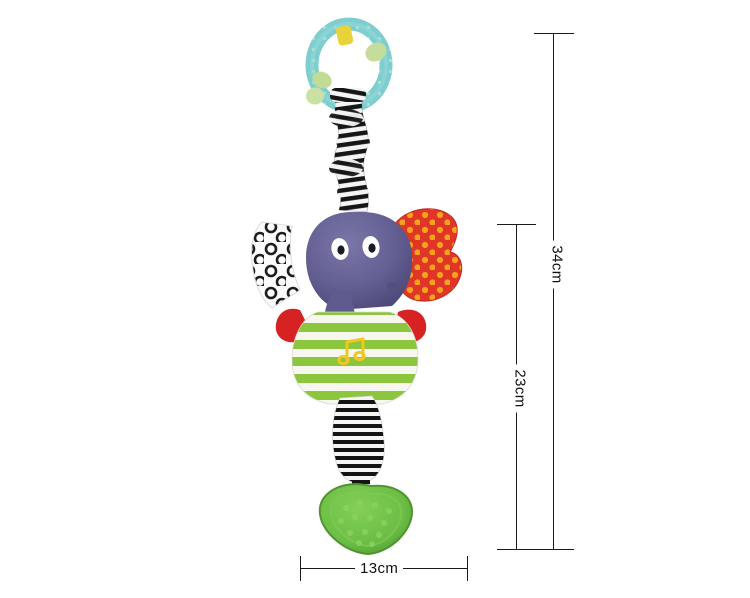  What do you see at coordinates (379, 568) in the screenshot?
I see `dimension-label-13cm: 13cm` at bounding box center [379, 568].